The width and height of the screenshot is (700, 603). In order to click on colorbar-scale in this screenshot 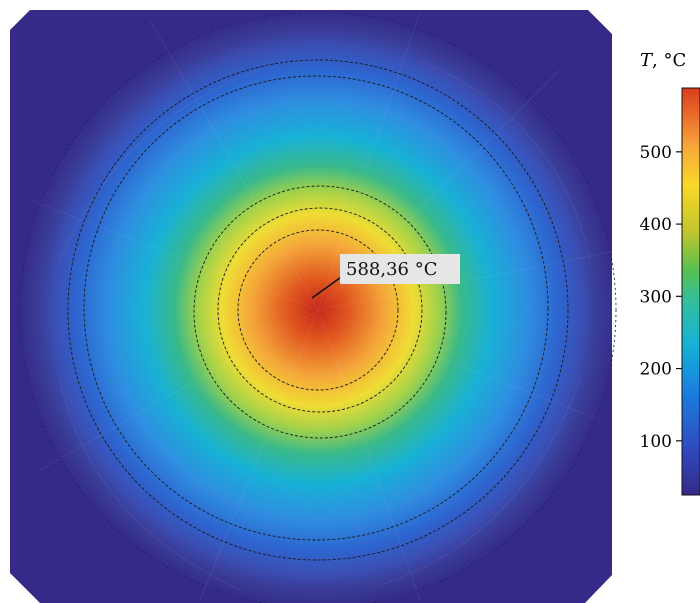, I will do `click(690, 291)`.